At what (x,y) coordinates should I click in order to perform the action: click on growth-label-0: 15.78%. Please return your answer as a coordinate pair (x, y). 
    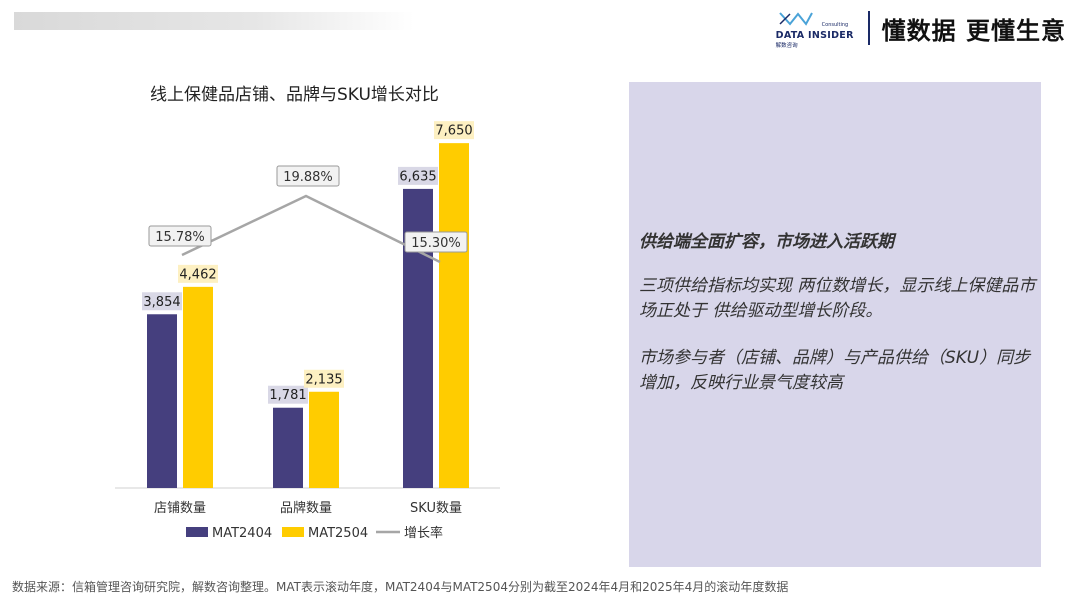
    Looking at the image, I should click on (180, 237).